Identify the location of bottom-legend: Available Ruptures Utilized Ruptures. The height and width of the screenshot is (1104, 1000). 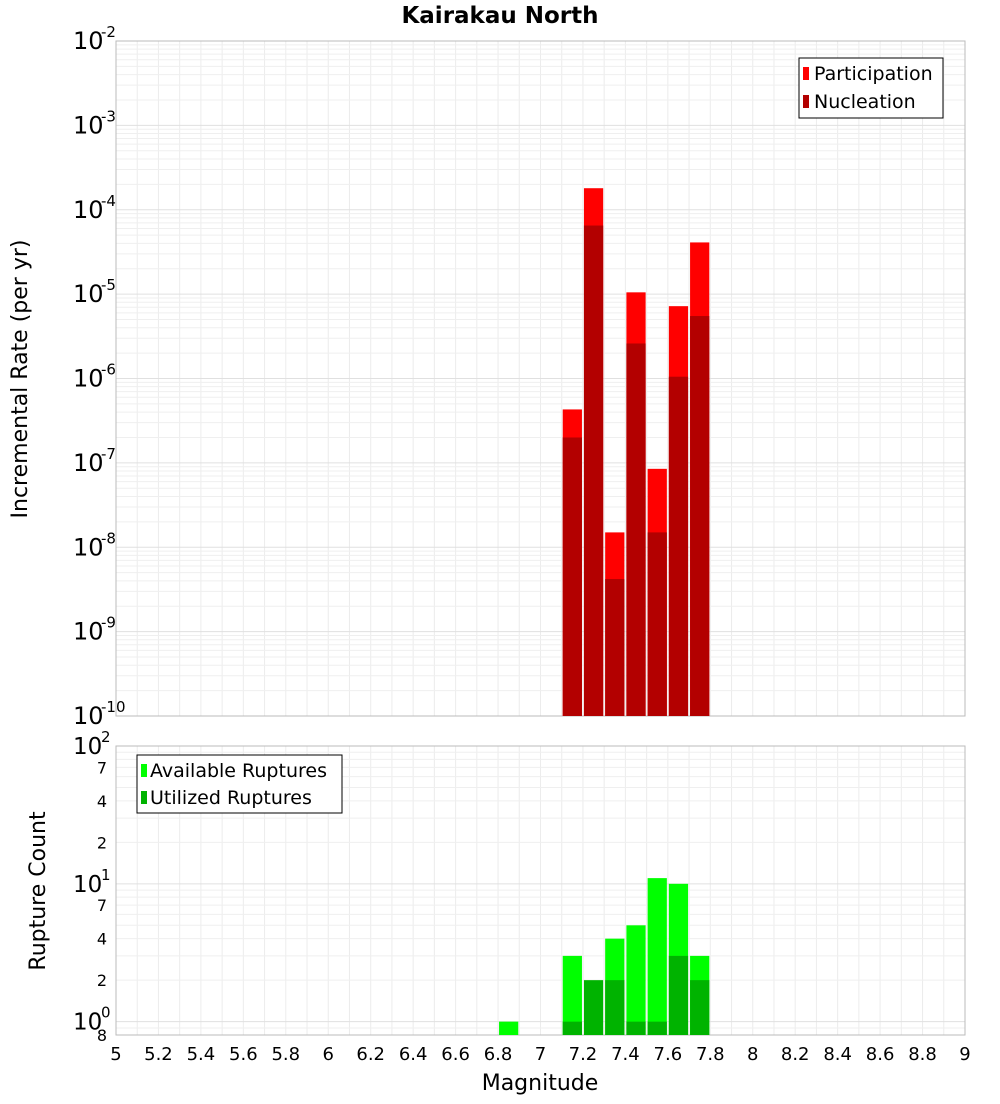
(239, 784).